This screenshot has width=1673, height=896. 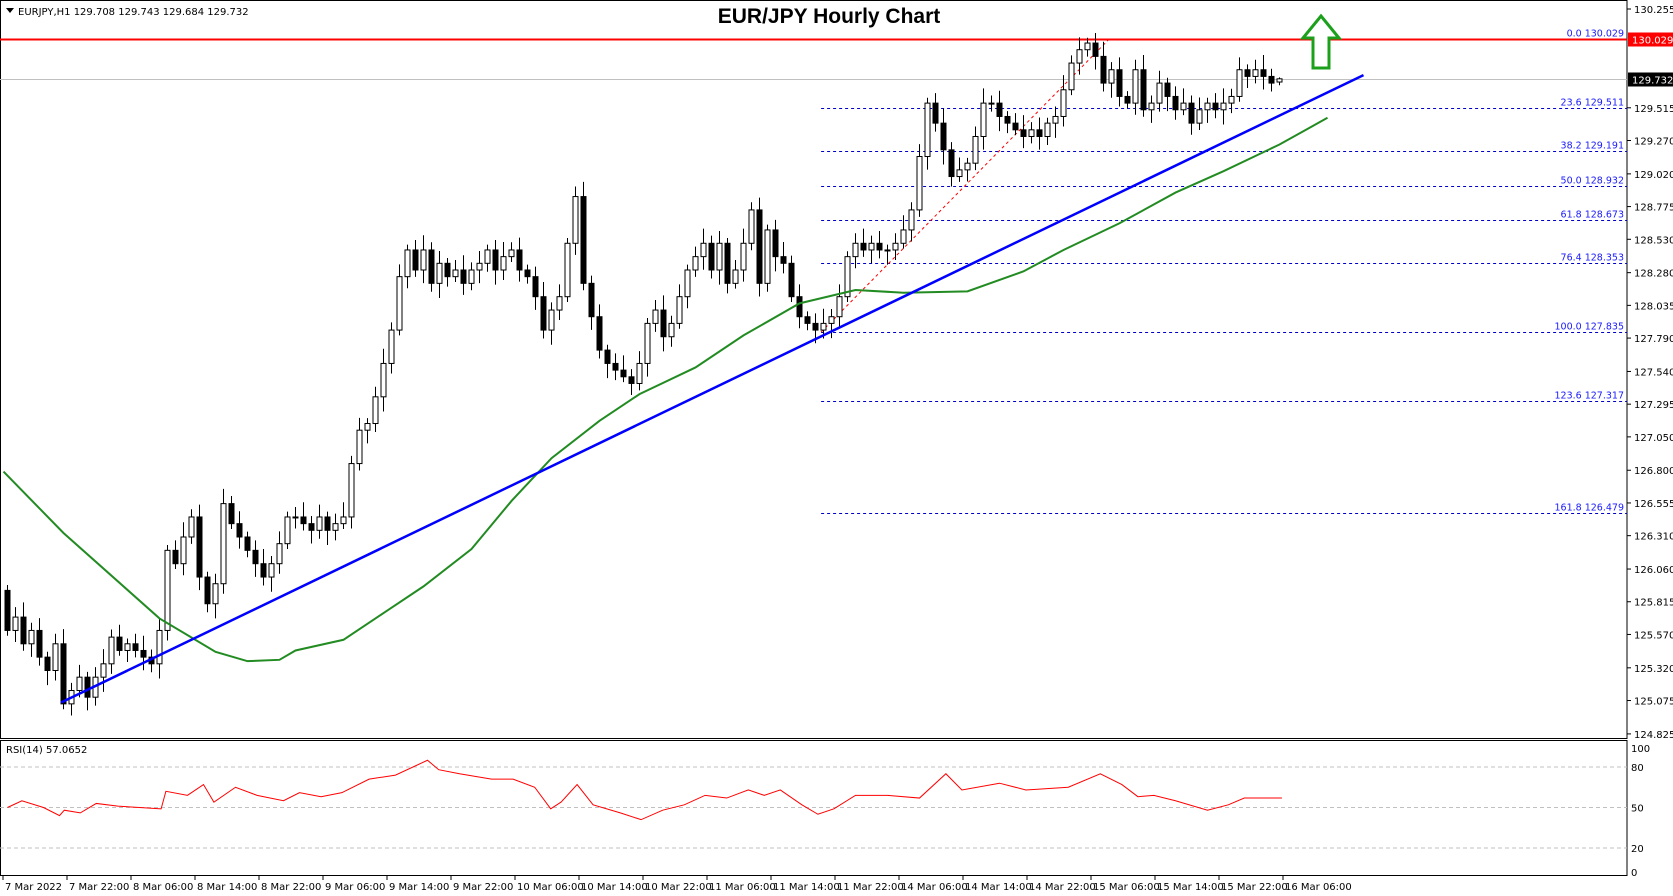 I want to click on time-tick-label: 8 Mar 22:00, so click(x=291, y=887).